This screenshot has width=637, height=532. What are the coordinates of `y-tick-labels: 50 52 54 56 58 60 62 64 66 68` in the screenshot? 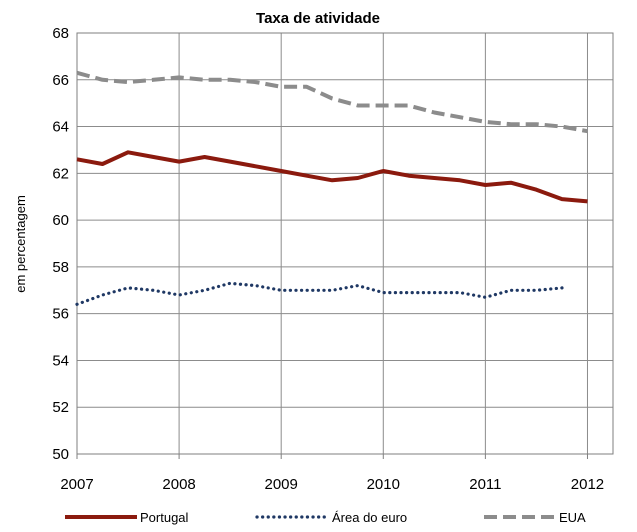 It's located at (60, 244).